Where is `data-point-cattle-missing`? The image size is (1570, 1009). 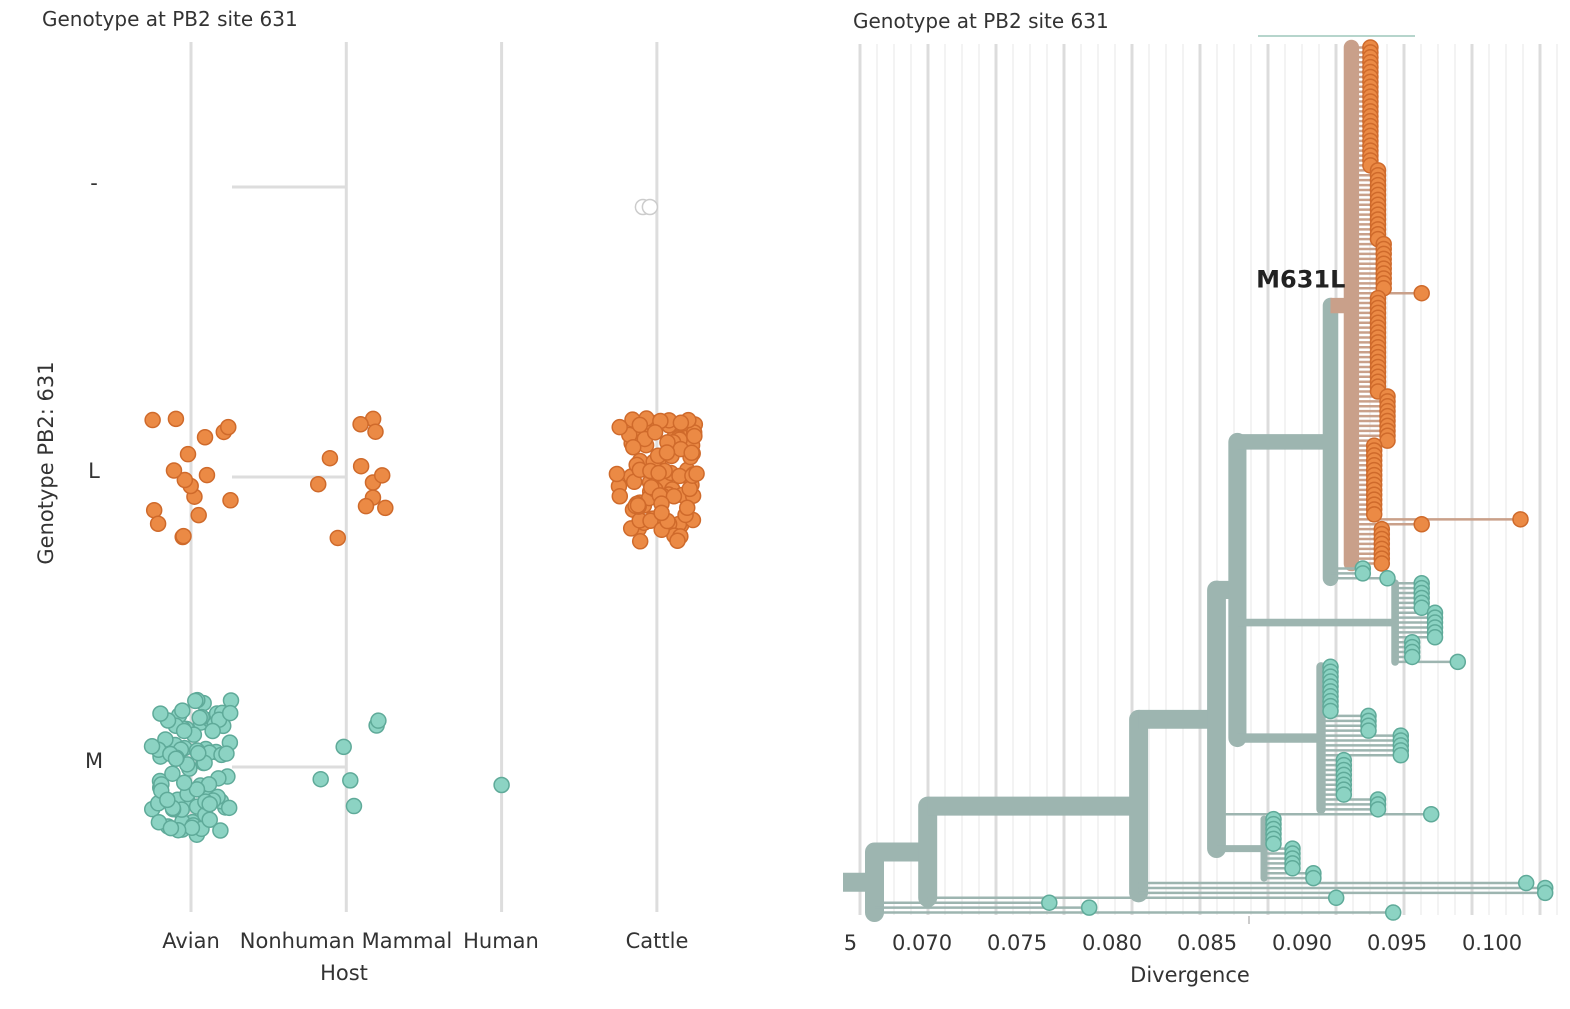 data-point-cattle-missing is located at coordinates (650, 207).